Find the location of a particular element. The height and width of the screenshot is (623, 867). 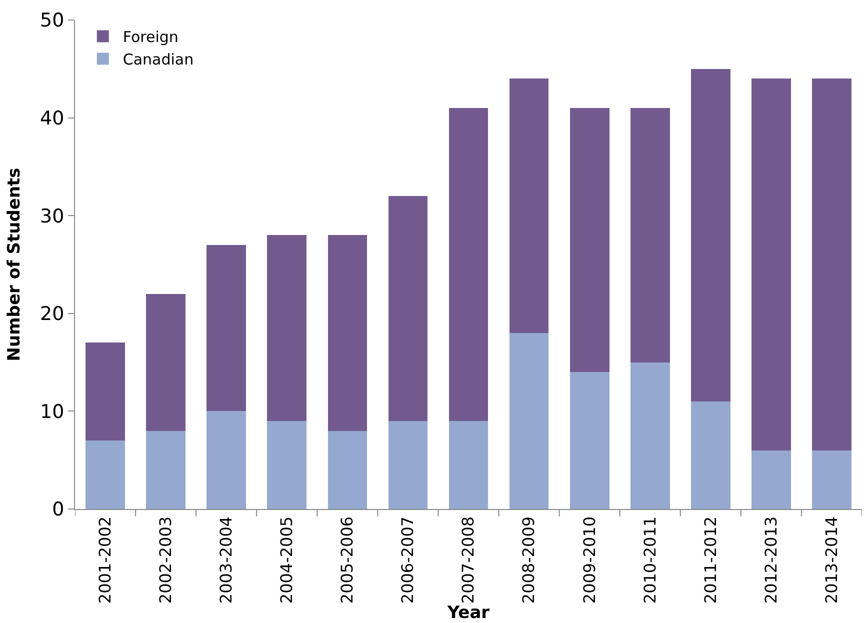

y-tick-label: 40 is located at coordinates (52, 118).